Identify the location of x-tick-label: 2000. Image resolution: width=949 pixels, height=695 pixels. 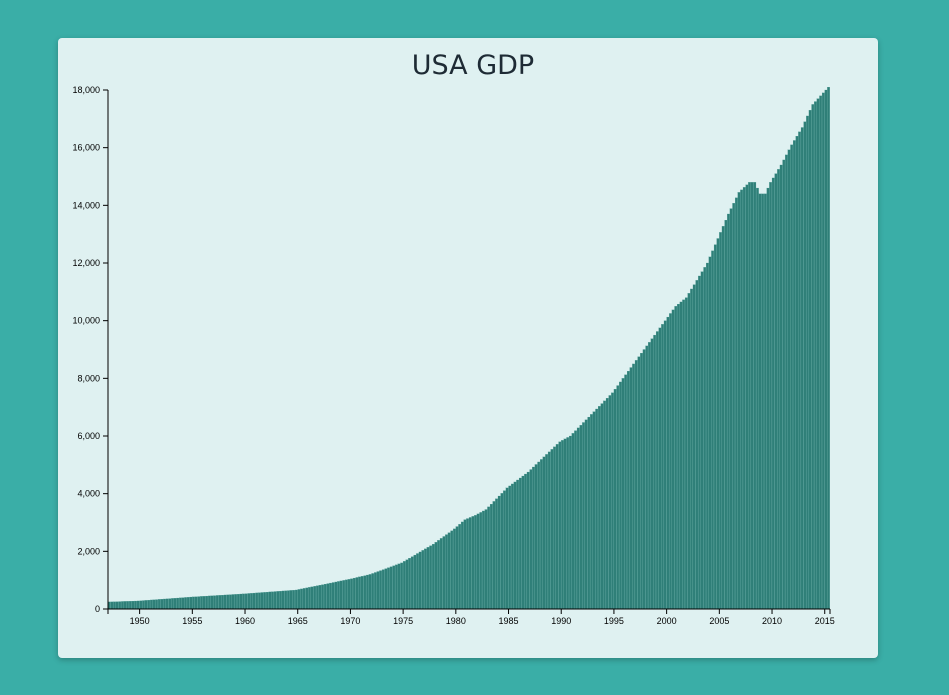
(667, 621).